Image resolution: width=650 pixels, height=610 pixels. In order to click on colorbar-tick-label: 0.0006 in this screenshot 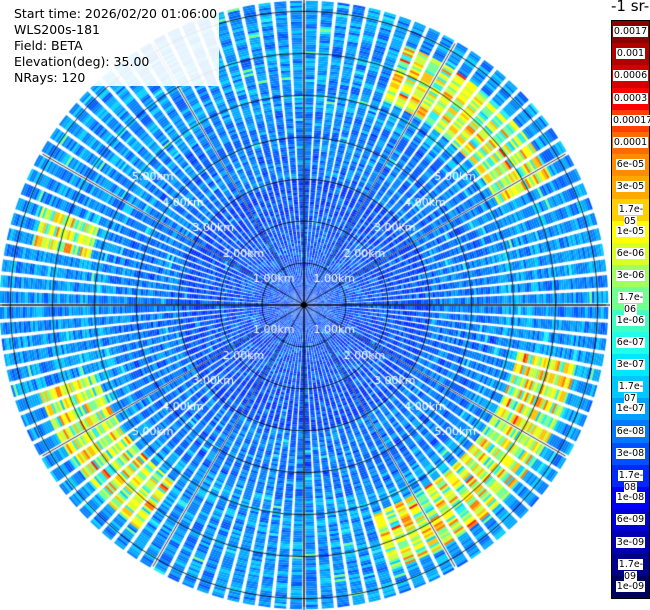, I will do `click(630, 76)`.